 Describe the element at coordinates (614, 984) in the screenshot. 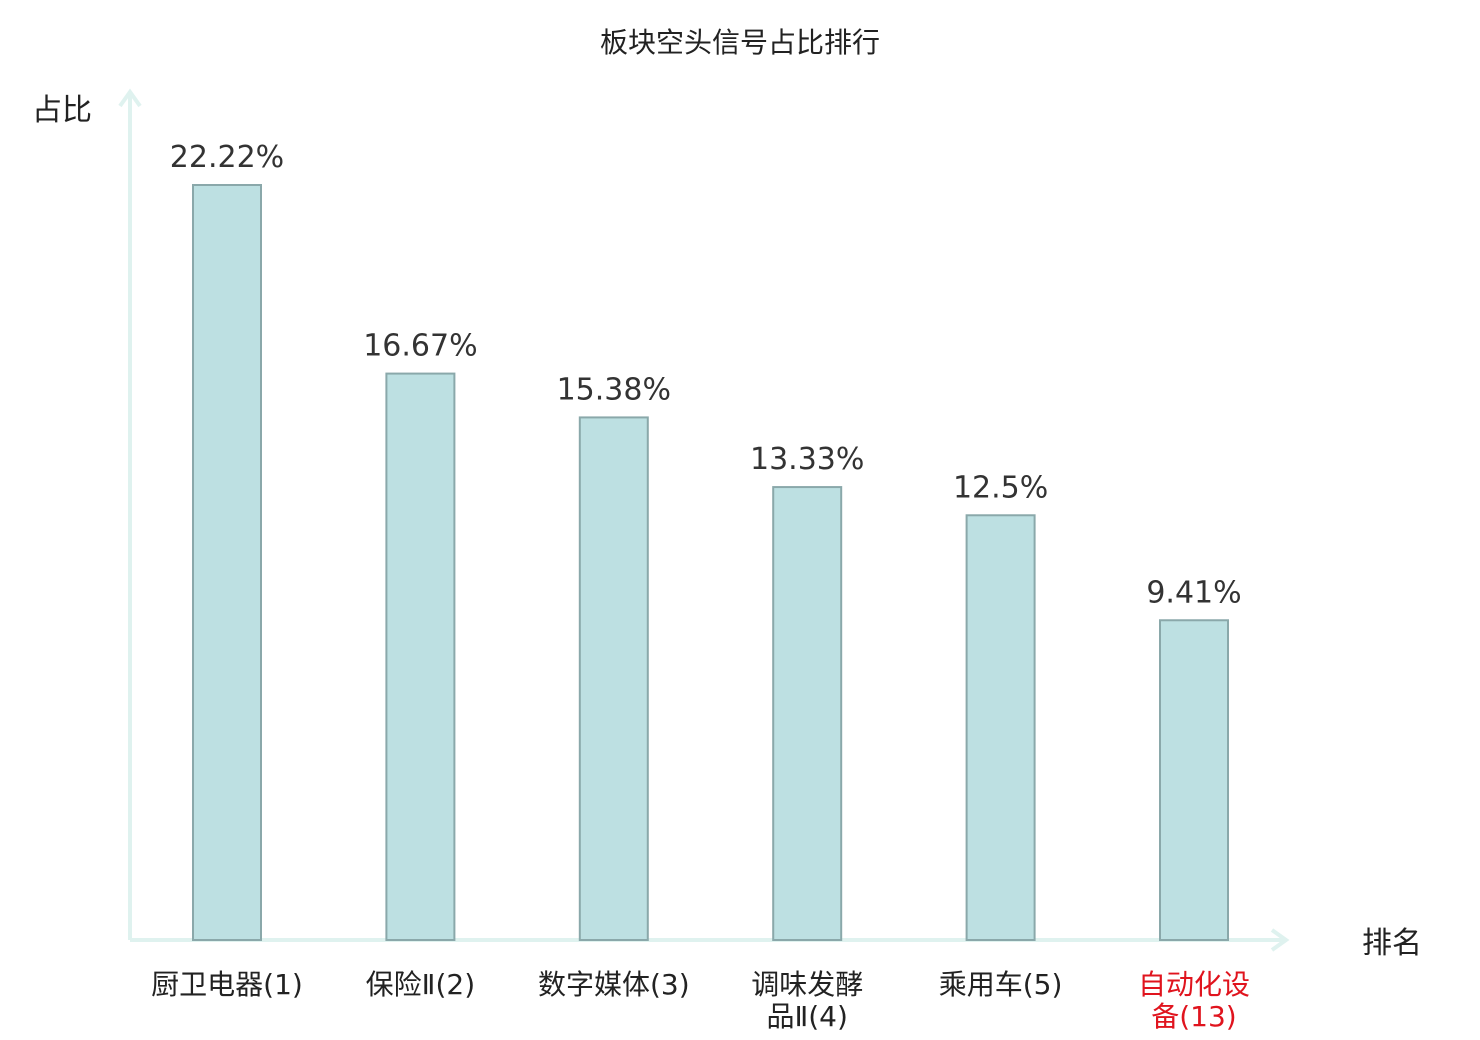

I see `category-label-3: 数字媒体(3)` at that location.